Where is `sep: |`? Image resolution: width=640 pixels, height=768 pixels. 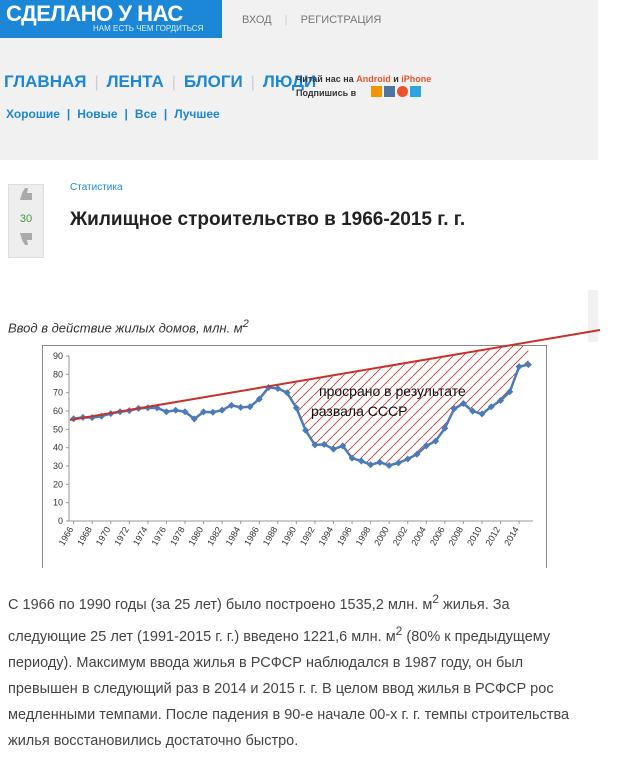
sep: | is located at coordinates (286, 20).